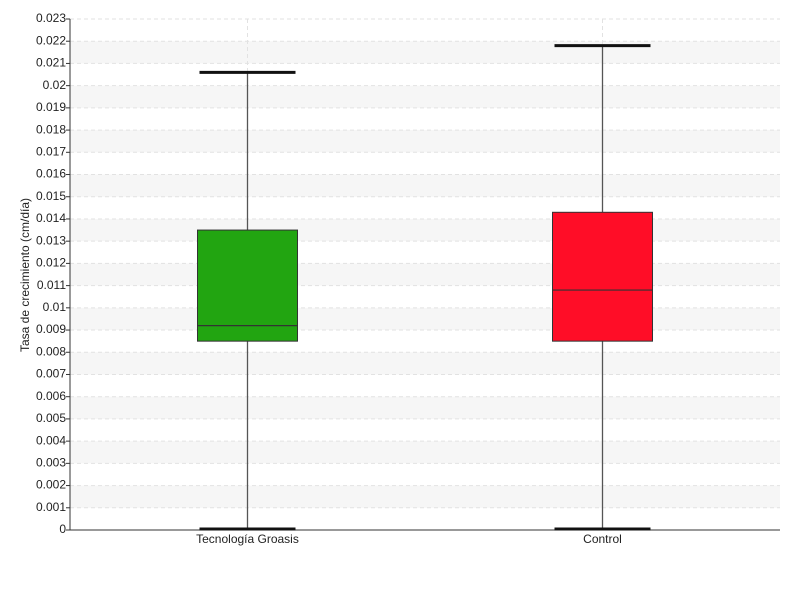  Describe the element at coordinates (51, 40) in the screenshot. I see `y-tick-label: 0.022` at that location.